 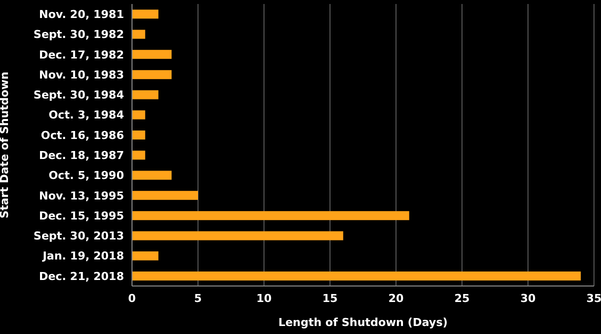 I want to click on x-tick-label: 25, so click(x=462, y=298).